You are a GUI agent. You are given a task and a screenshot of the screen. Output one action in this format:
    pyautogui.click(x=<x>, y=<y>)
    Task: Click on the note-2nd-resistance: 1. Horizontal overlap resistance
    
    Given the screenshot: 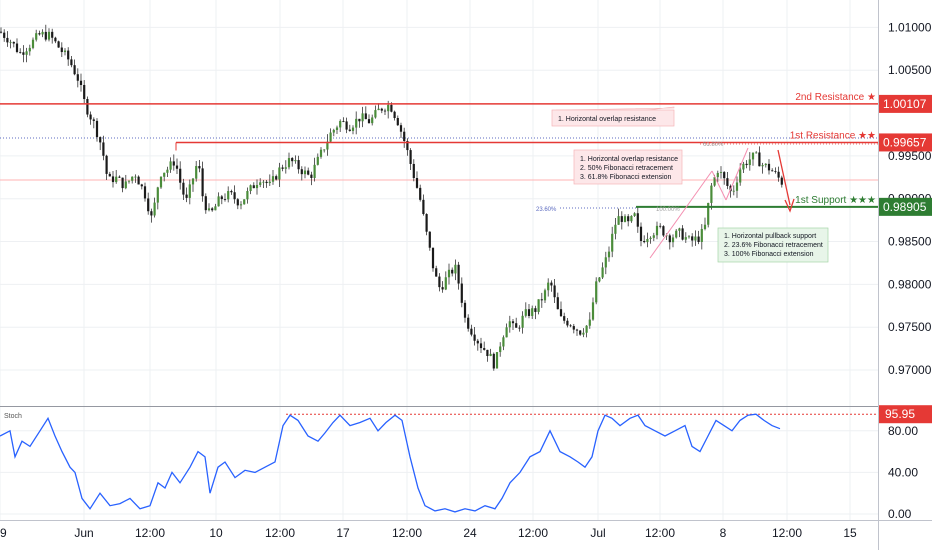 What is the action you would take?
    pyautogui.click(x=613, y=116)
    